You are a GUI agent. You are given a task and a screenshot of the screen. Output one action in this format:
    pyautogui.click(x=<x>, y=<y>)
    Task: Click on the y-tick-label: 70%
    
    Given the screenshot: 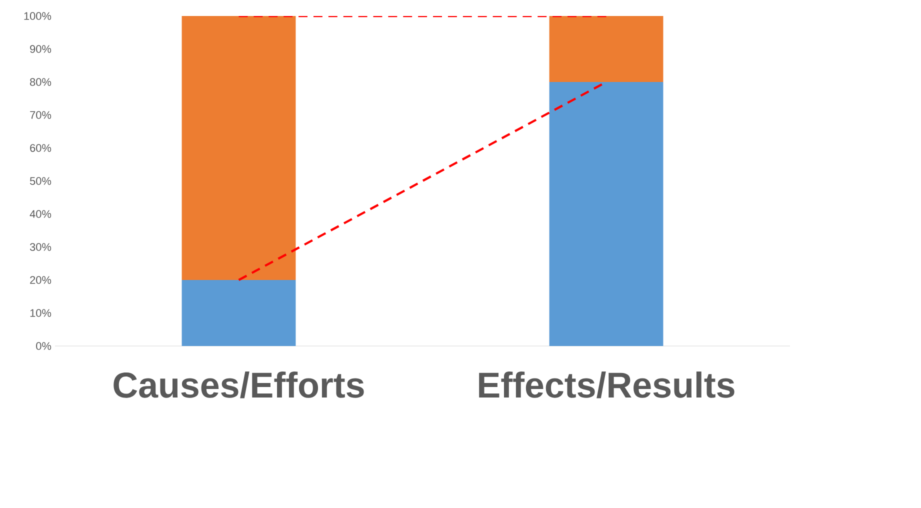 What is the action you would take?
    pyautogui.click(x=41, y=115)
    